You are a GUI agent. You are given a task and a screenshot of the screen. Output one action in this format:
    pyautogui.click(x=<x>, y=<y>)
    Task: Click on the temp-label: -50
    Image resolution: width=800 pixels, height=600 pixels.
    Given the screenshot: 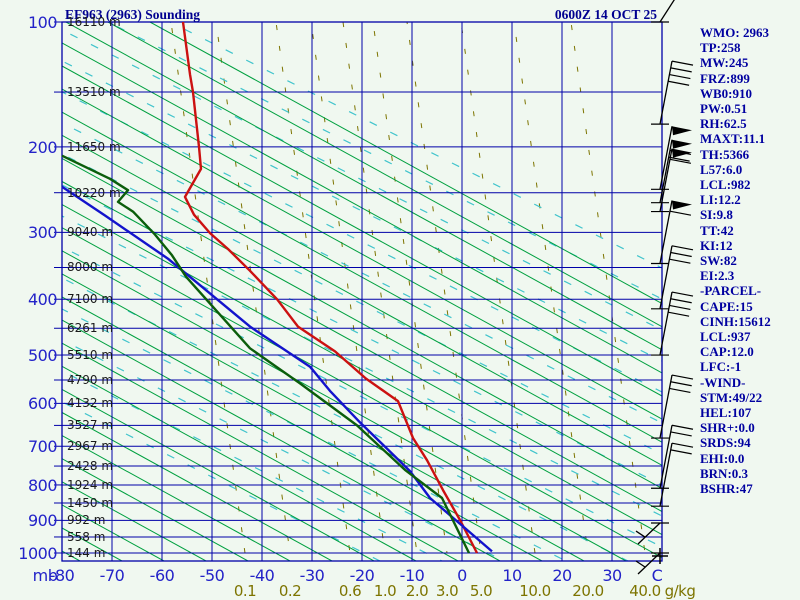 What is the action you would take?
    pyautogui.click(x=212, y=575)
    